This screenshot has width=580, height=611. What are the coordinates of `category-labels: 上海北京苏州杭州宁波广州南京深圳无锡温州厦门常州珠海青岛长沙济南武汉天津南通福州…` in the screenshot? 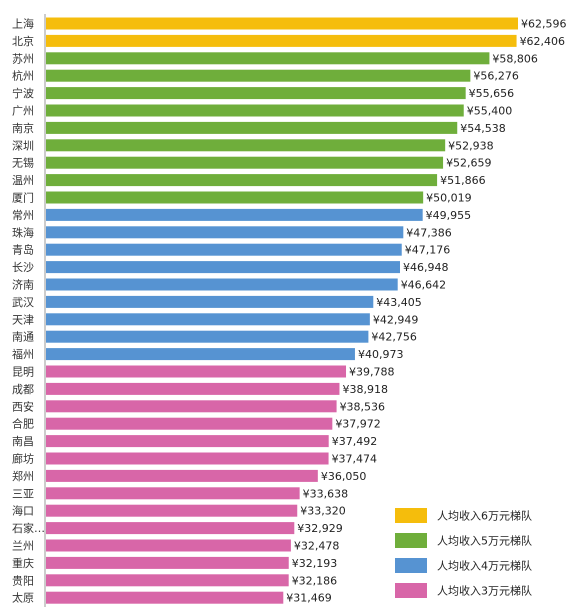 It's located at (28, 311).